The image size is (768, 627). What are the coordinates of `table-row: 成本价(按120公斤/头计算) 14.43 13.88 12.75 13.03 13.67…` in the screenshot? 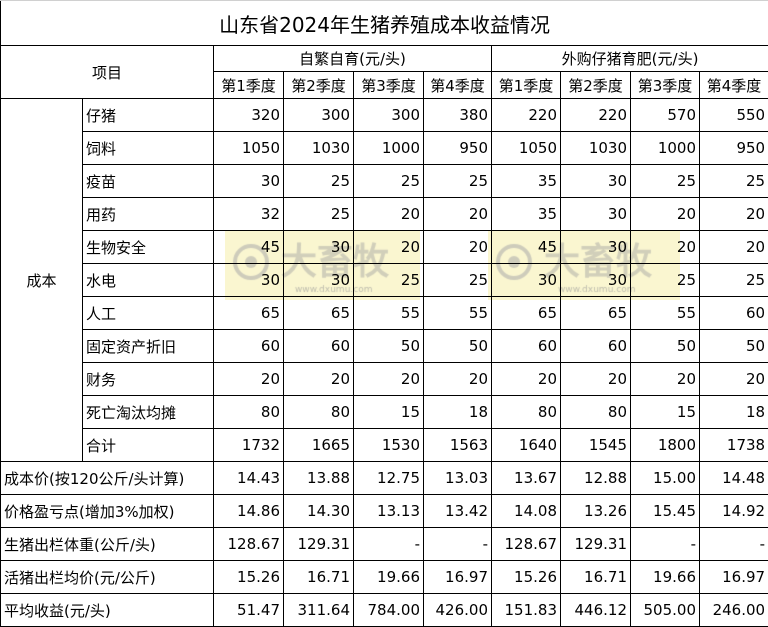 It's located at (384, 478).